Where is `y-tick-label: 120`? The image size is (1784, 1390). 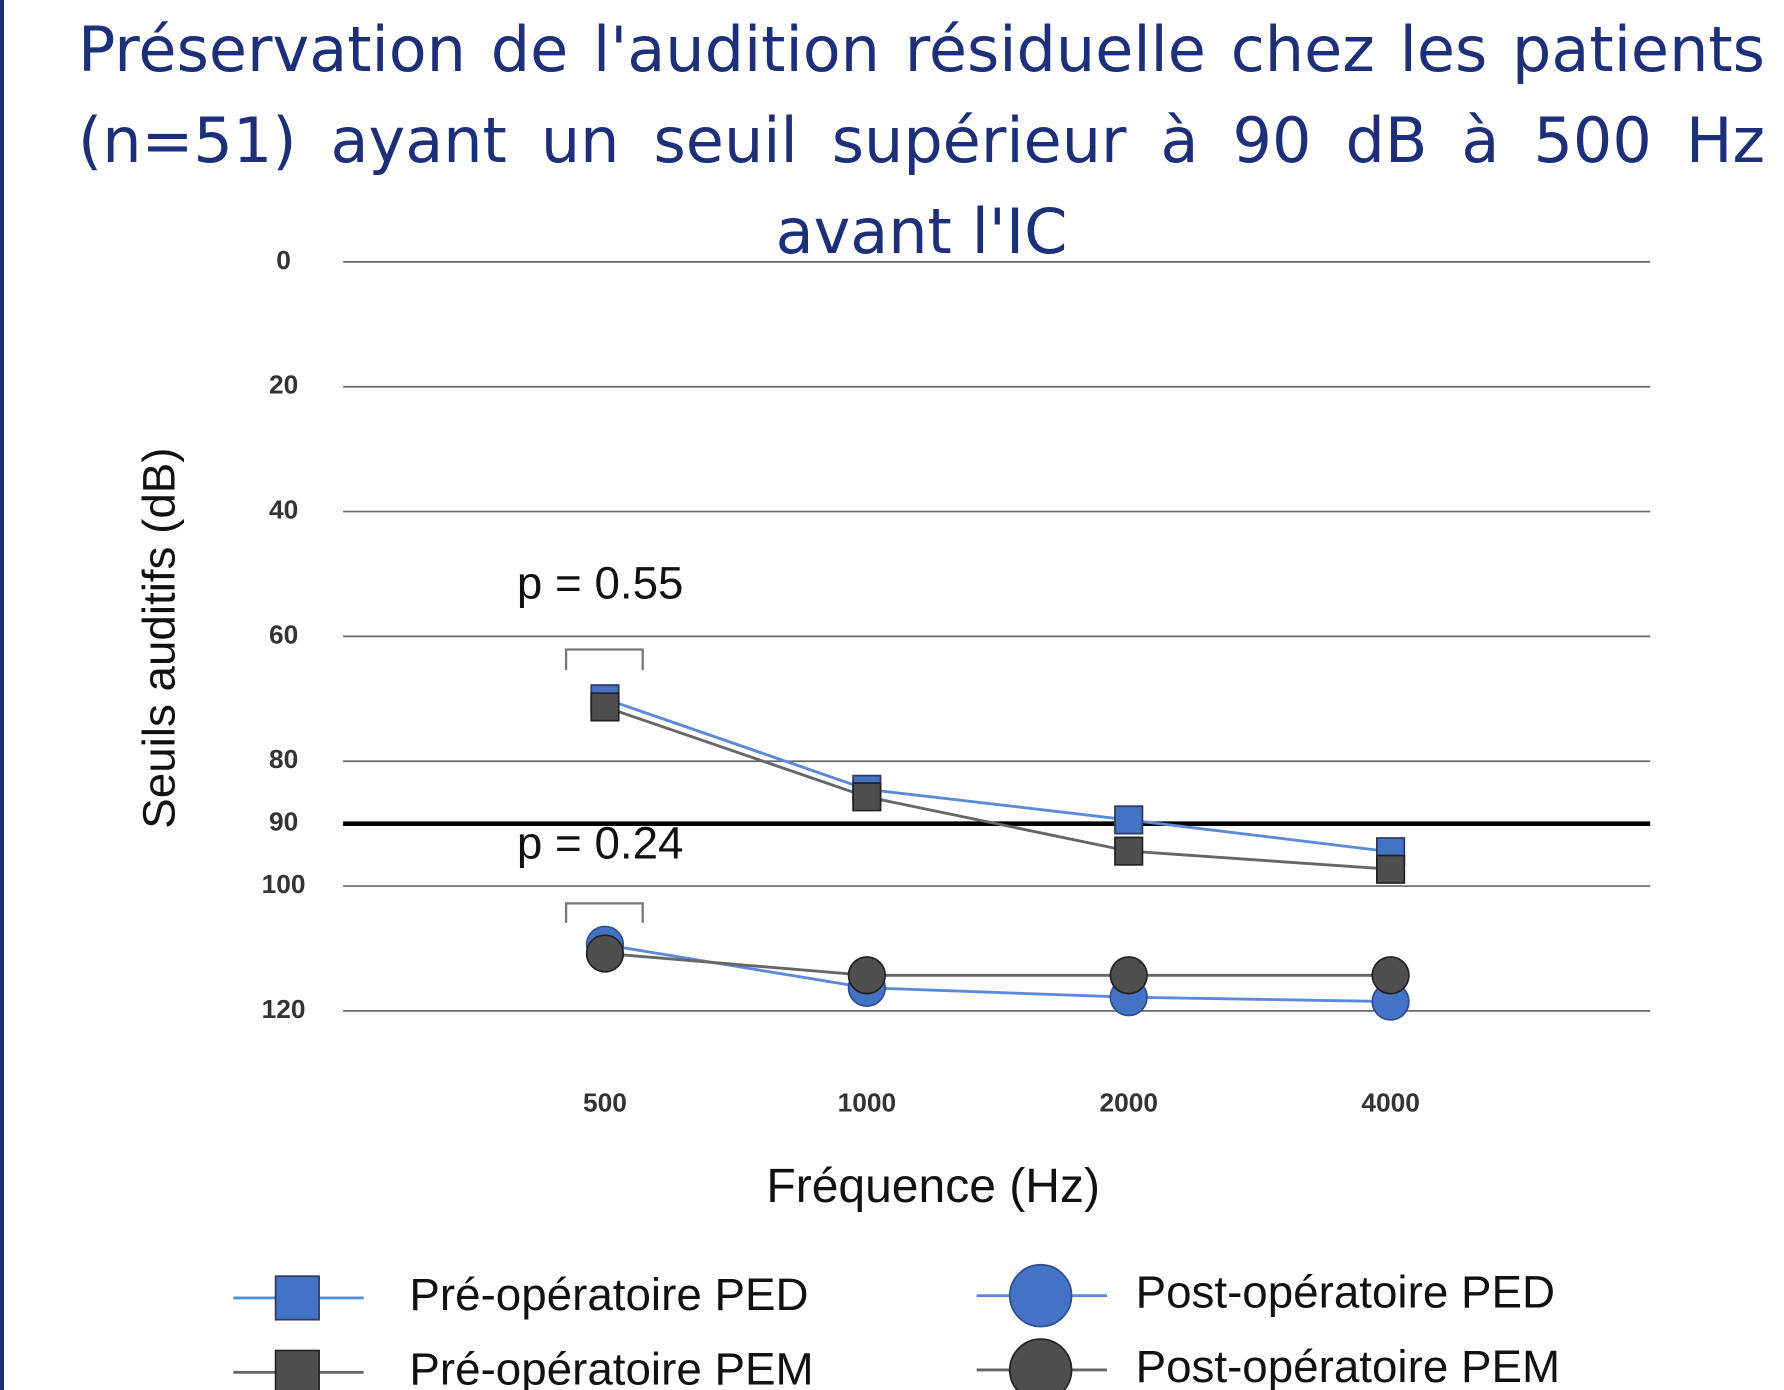 y-tick-label: 120 is located at coordinates (284, 1009).